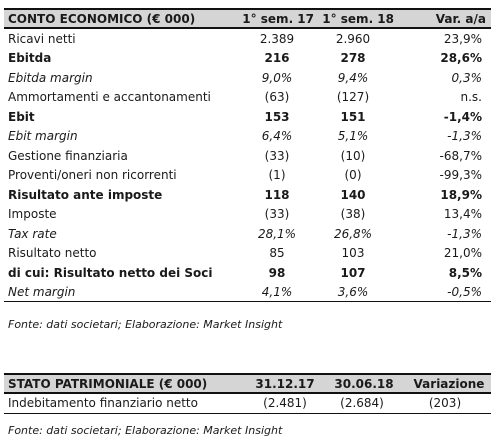 The image size is (499, 441). Describe the element at coordinates (353, 272) in the screenshot. I see `value-h1-18: 107` at that location.